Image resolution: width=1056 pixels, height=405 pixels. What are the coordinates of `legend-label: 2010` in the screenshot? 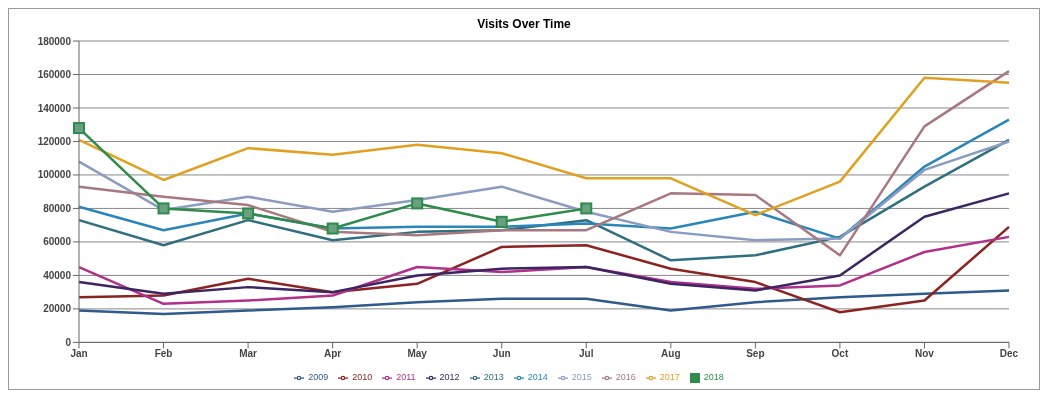 It's located at (362, 377).